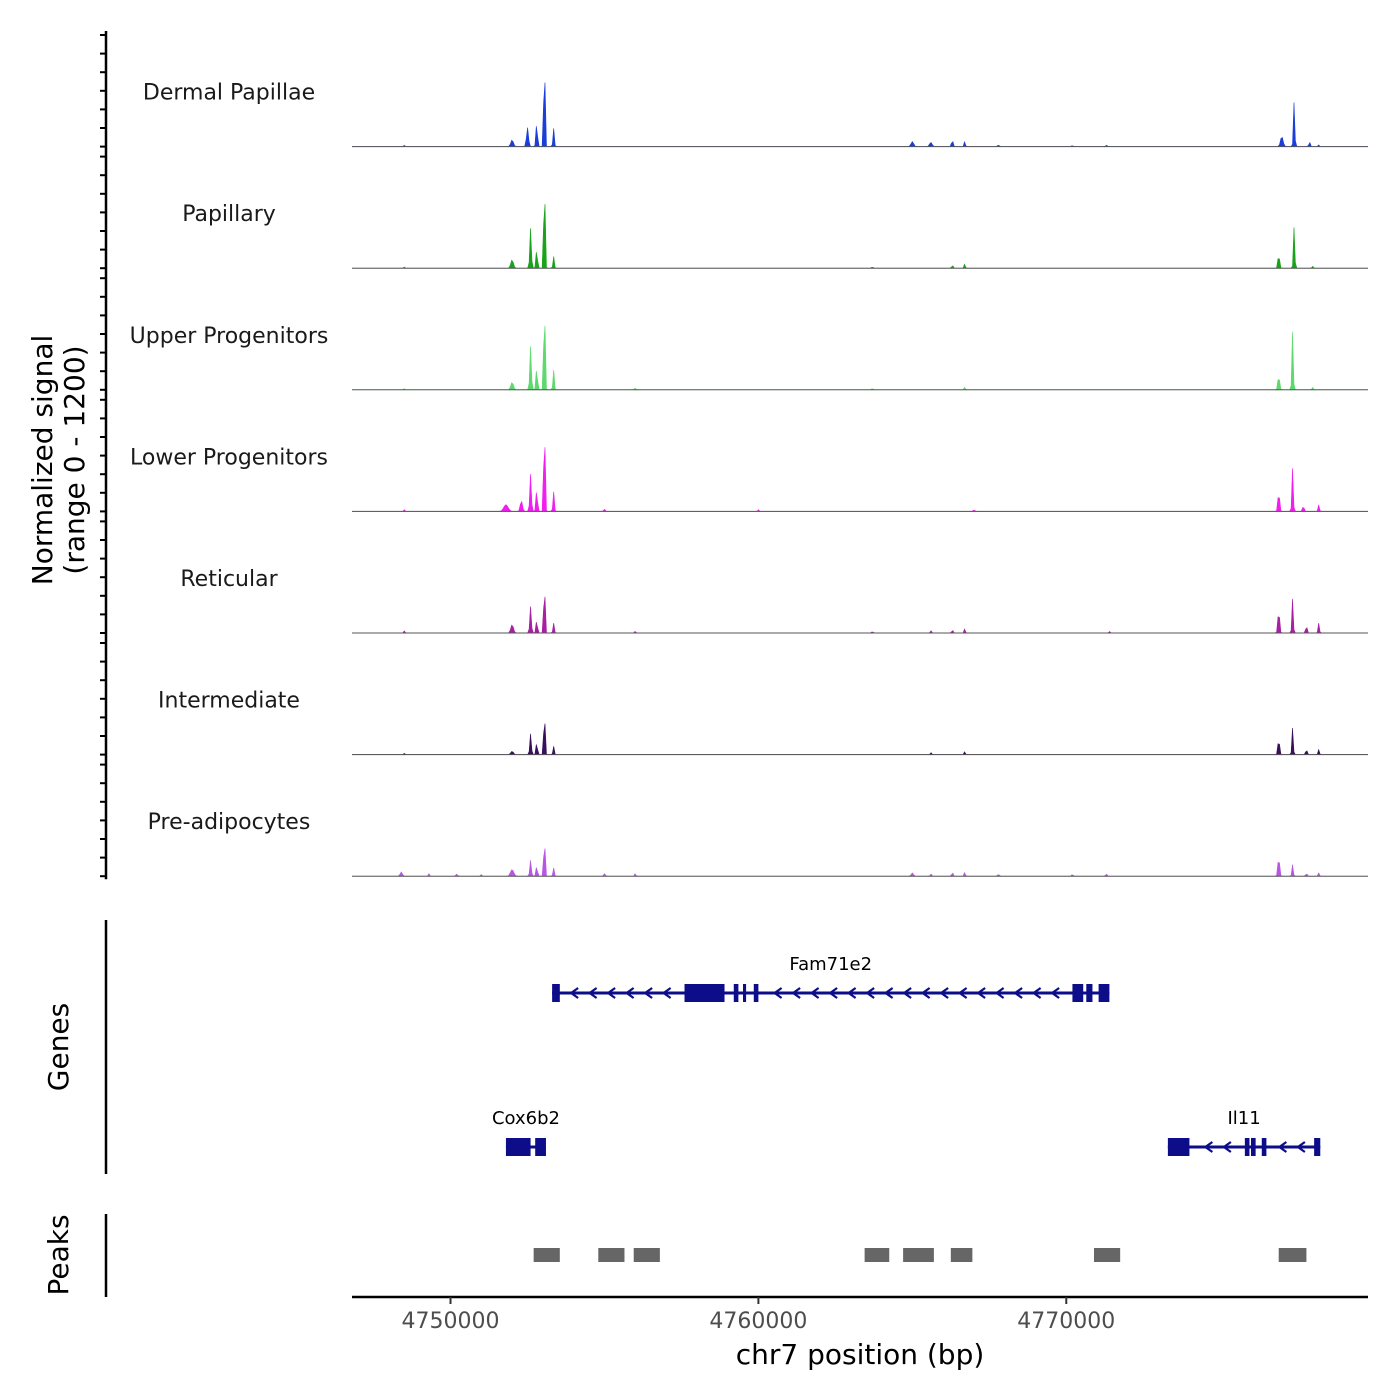 The image size is (1400, 1400). Describe the element at coordinates (451, 1321) in the screenshot. I see `x-tick-label: 4750000` at that location.